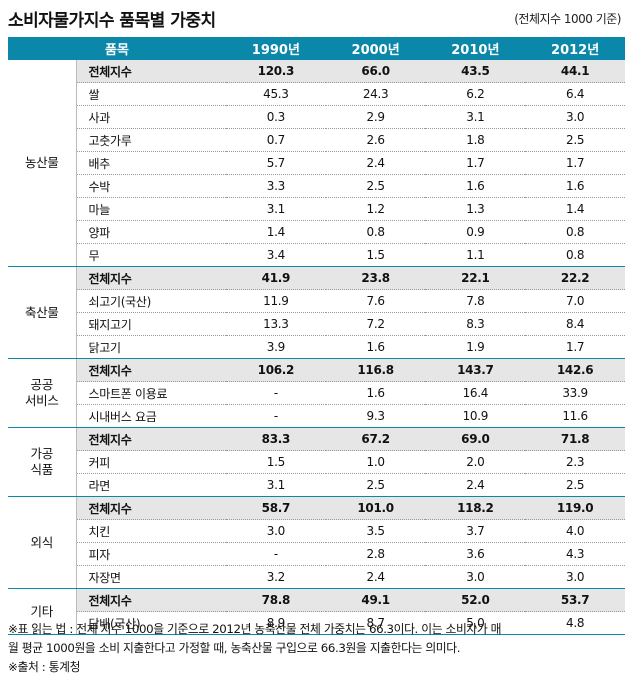 The width and height of the screenshot is (633, 682). Describe the element at coordinates (575, 393) in the screenshot. I see `value-cell: 33.9` at that location.